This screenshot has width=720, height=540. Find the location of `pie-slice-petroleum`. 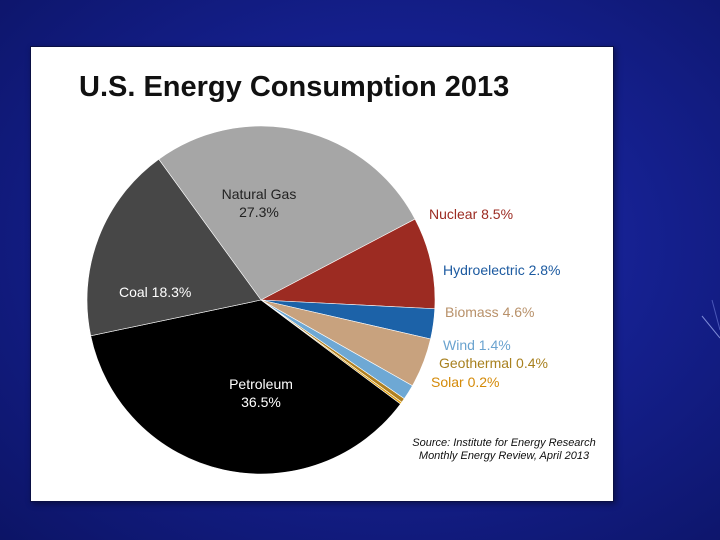

pie-slice-petroleum is located at coordinates (245, 387).